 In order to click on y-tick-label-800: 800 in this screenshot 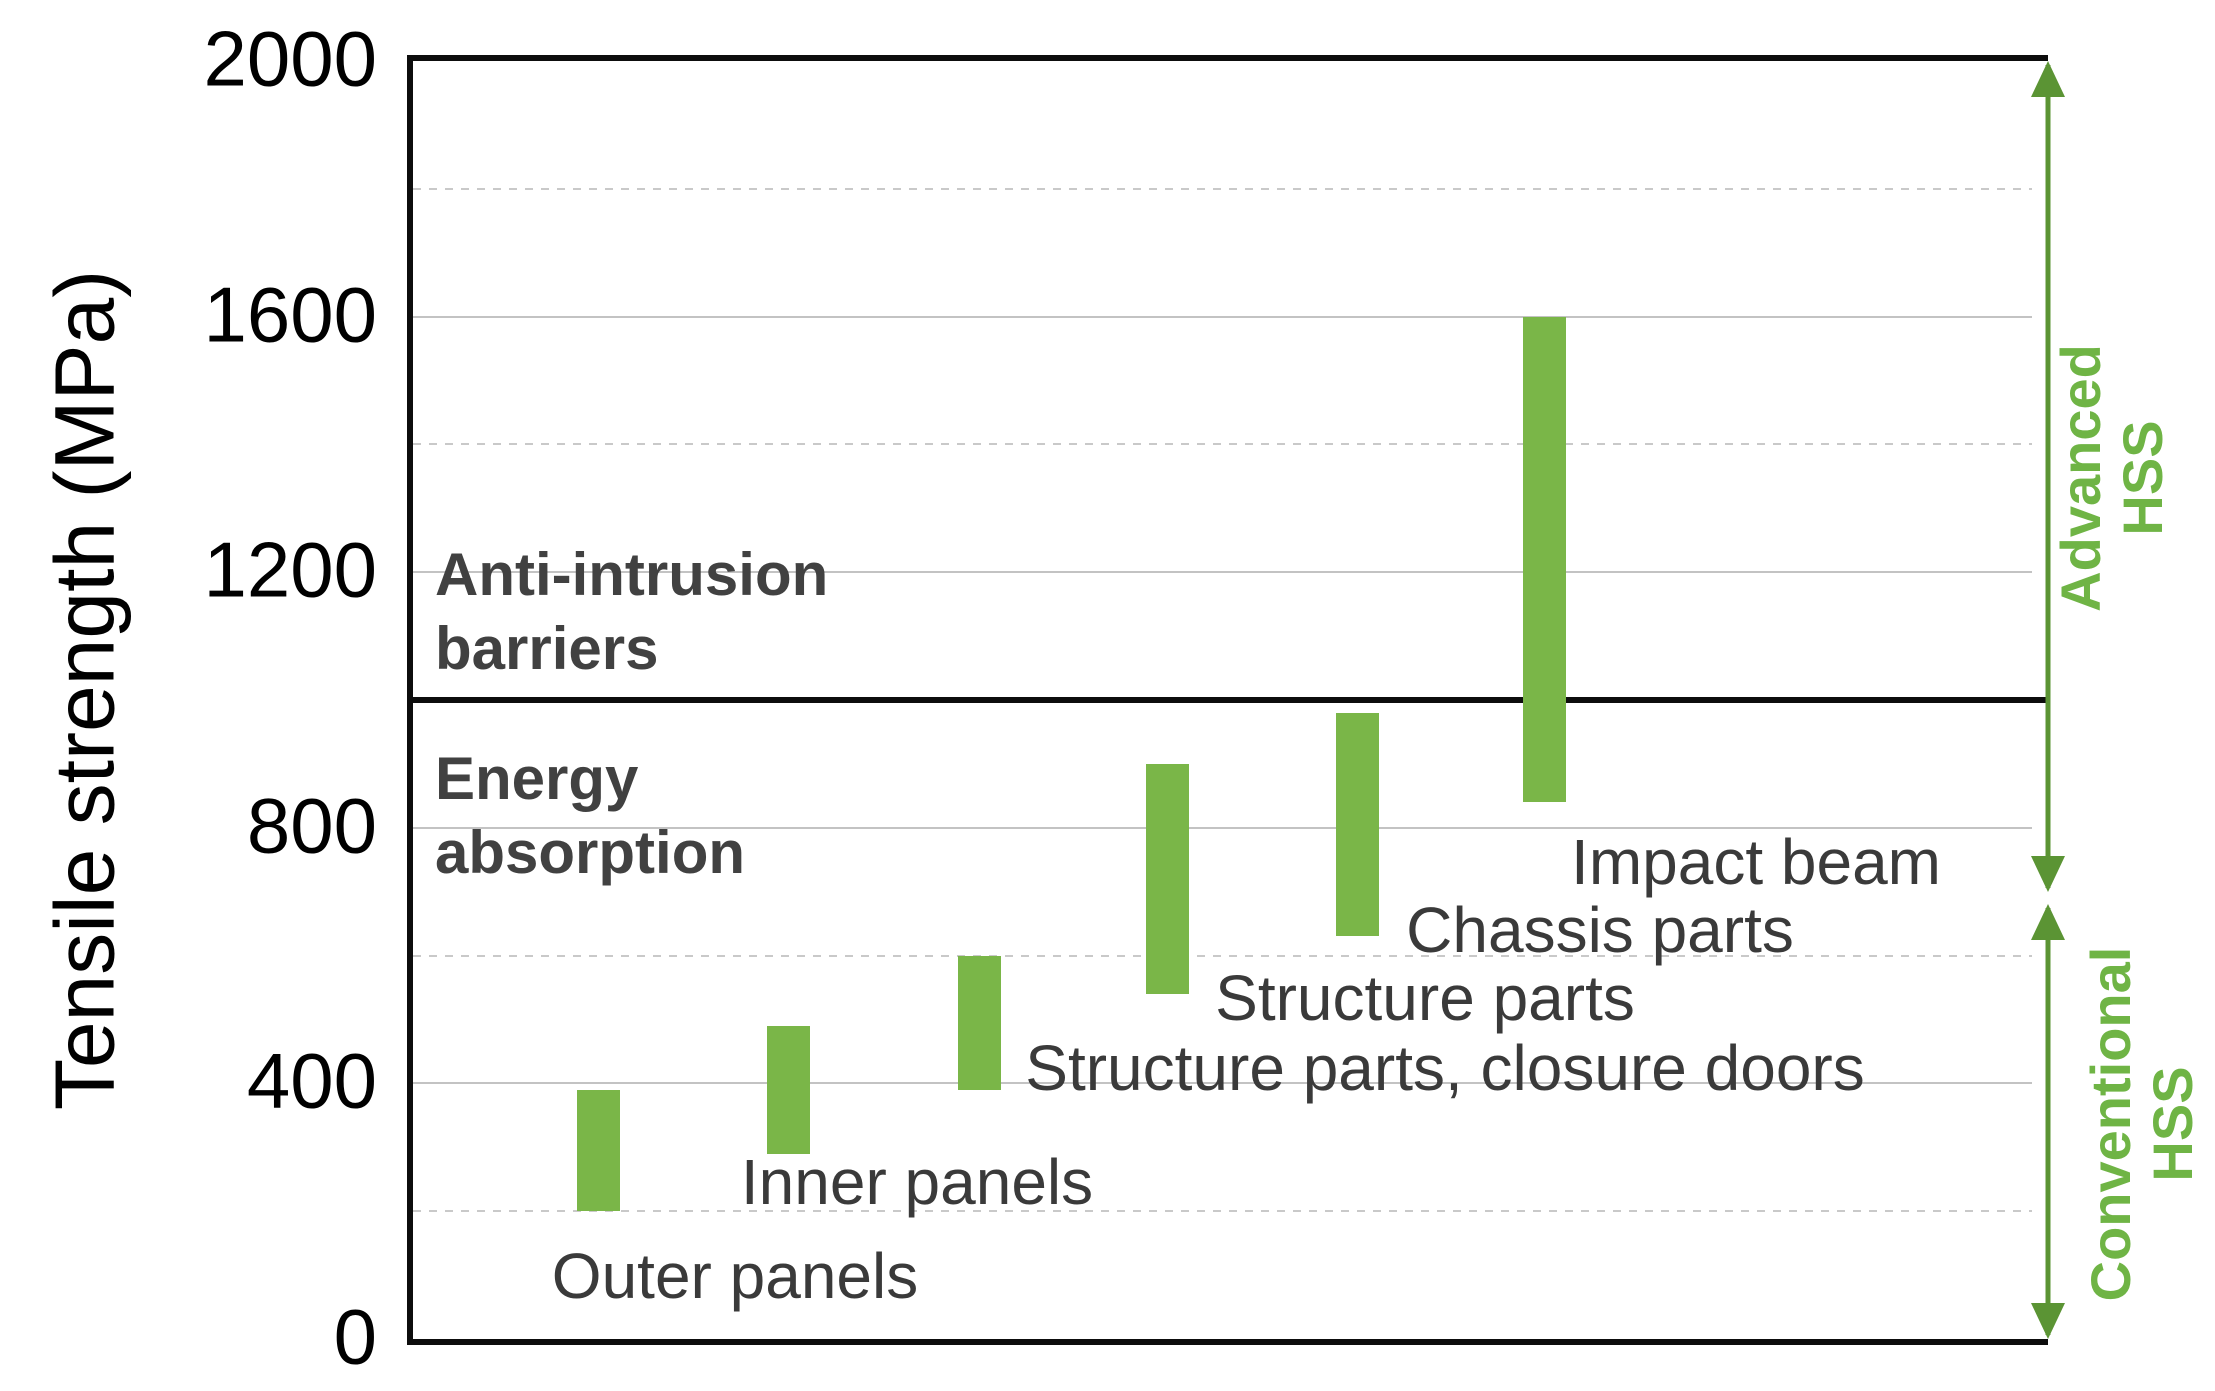, I will do `click(311, 825)`.